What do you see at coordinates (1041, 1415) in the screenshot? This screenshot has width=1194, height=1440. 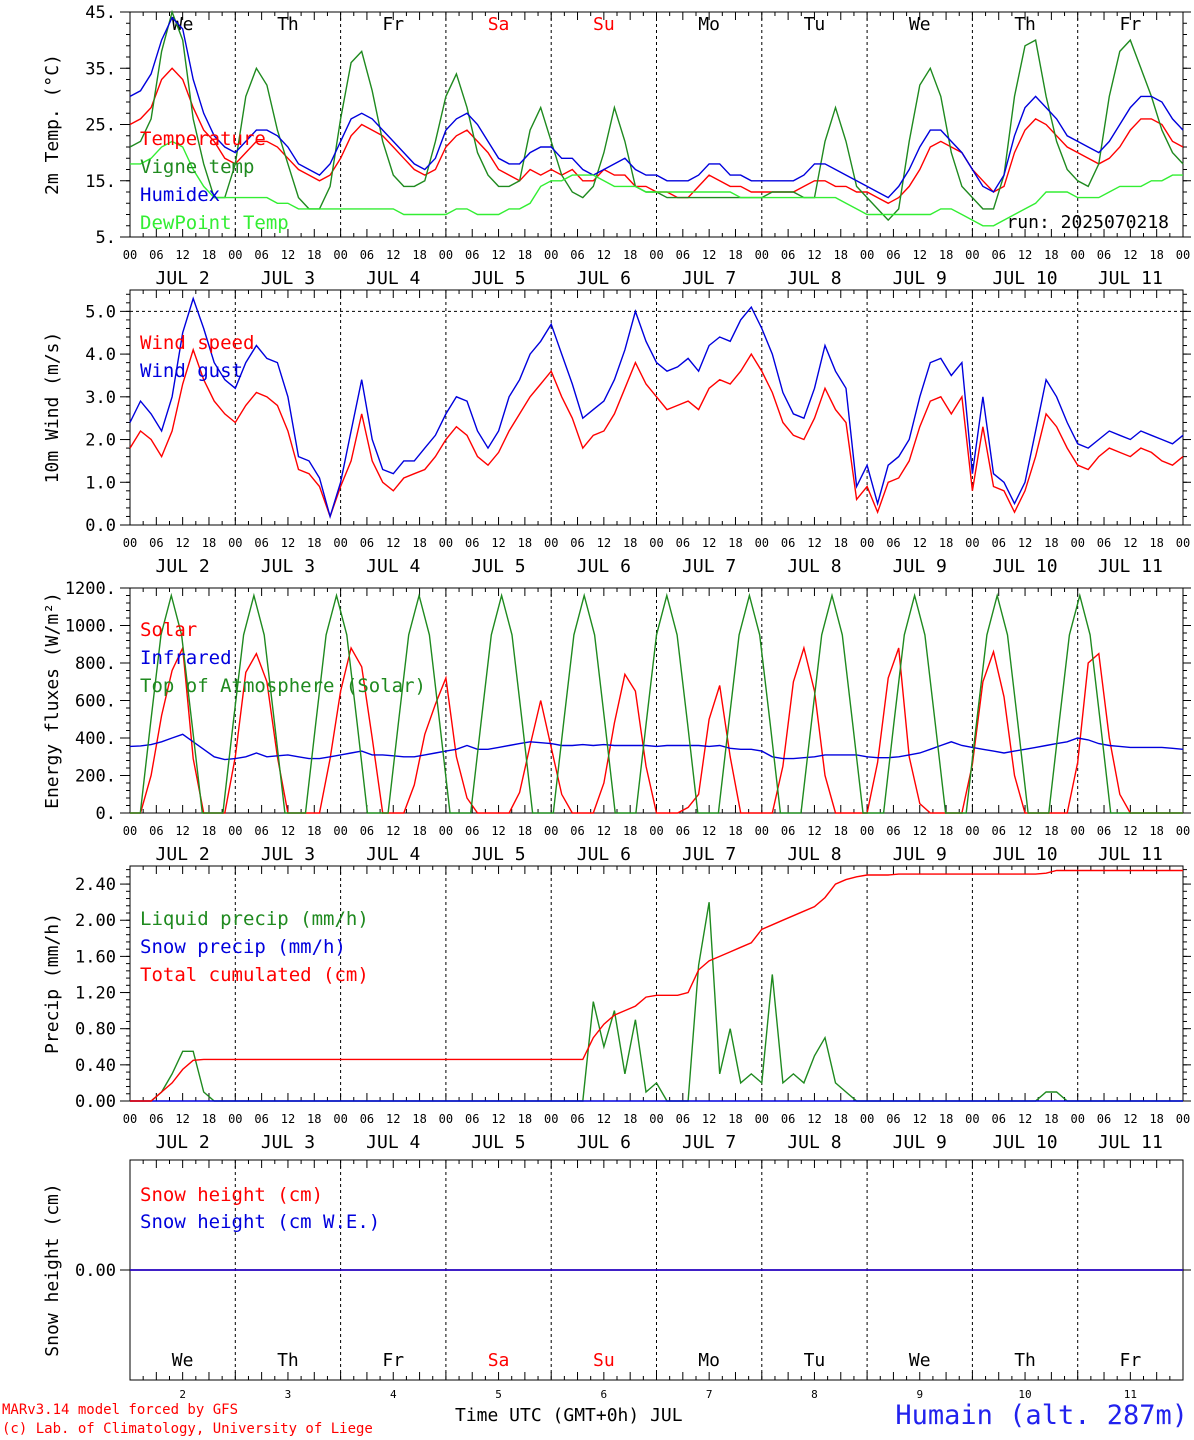 I see `station-name: Humain (alt. 287m)` at bounding box center [1041, 1415].